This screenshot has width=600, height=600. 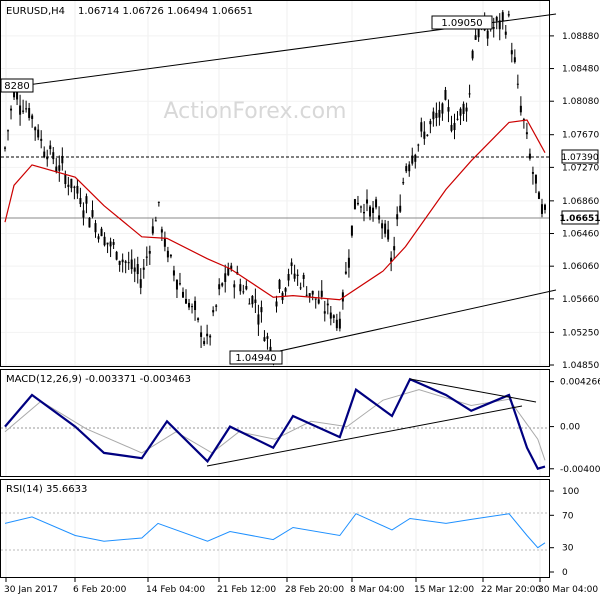 I want to click on hline-price-label: 1.07390, so click(x=579, y=158).